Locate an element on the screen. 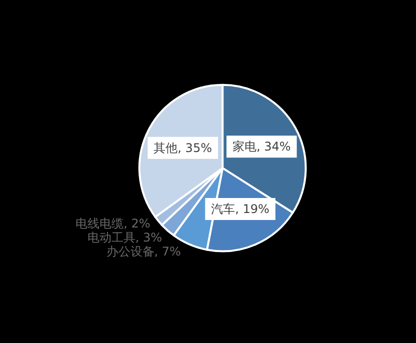 The height and width of the screenshot is (343, 416). slice-label: 其他 is located at coordinates (166, 147).